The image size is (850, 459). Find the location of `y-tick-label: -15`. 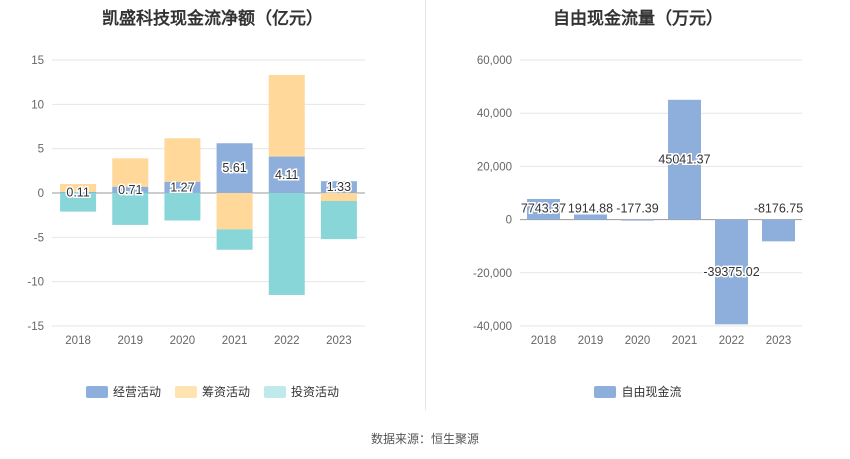

y-tick-label: -15 is located at coordinates (35, 327).